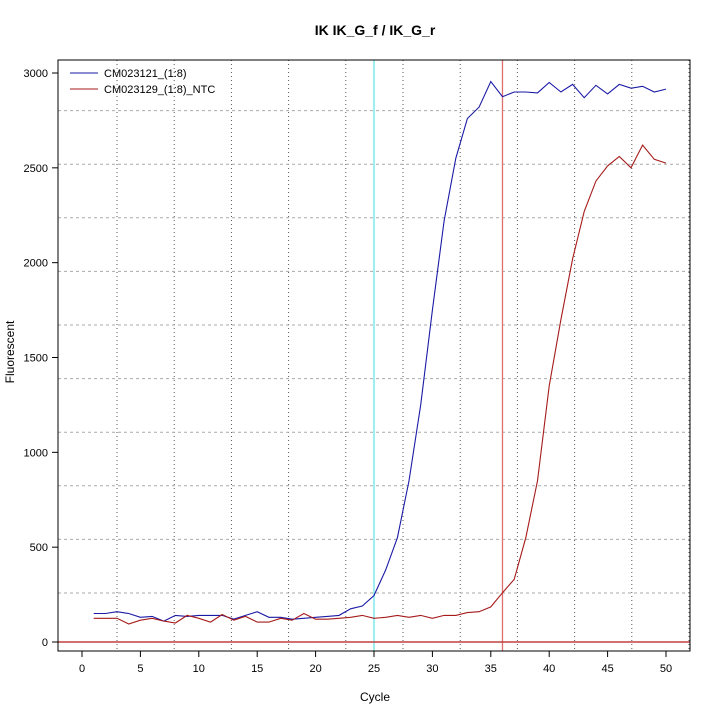 Image resolution: width=720 pixels, height=720 pixels. What do you see at coordinates (10, 351) in the screenshot?
I see `y-axis-label: Fluorescent` at bounding box center [10, 351].